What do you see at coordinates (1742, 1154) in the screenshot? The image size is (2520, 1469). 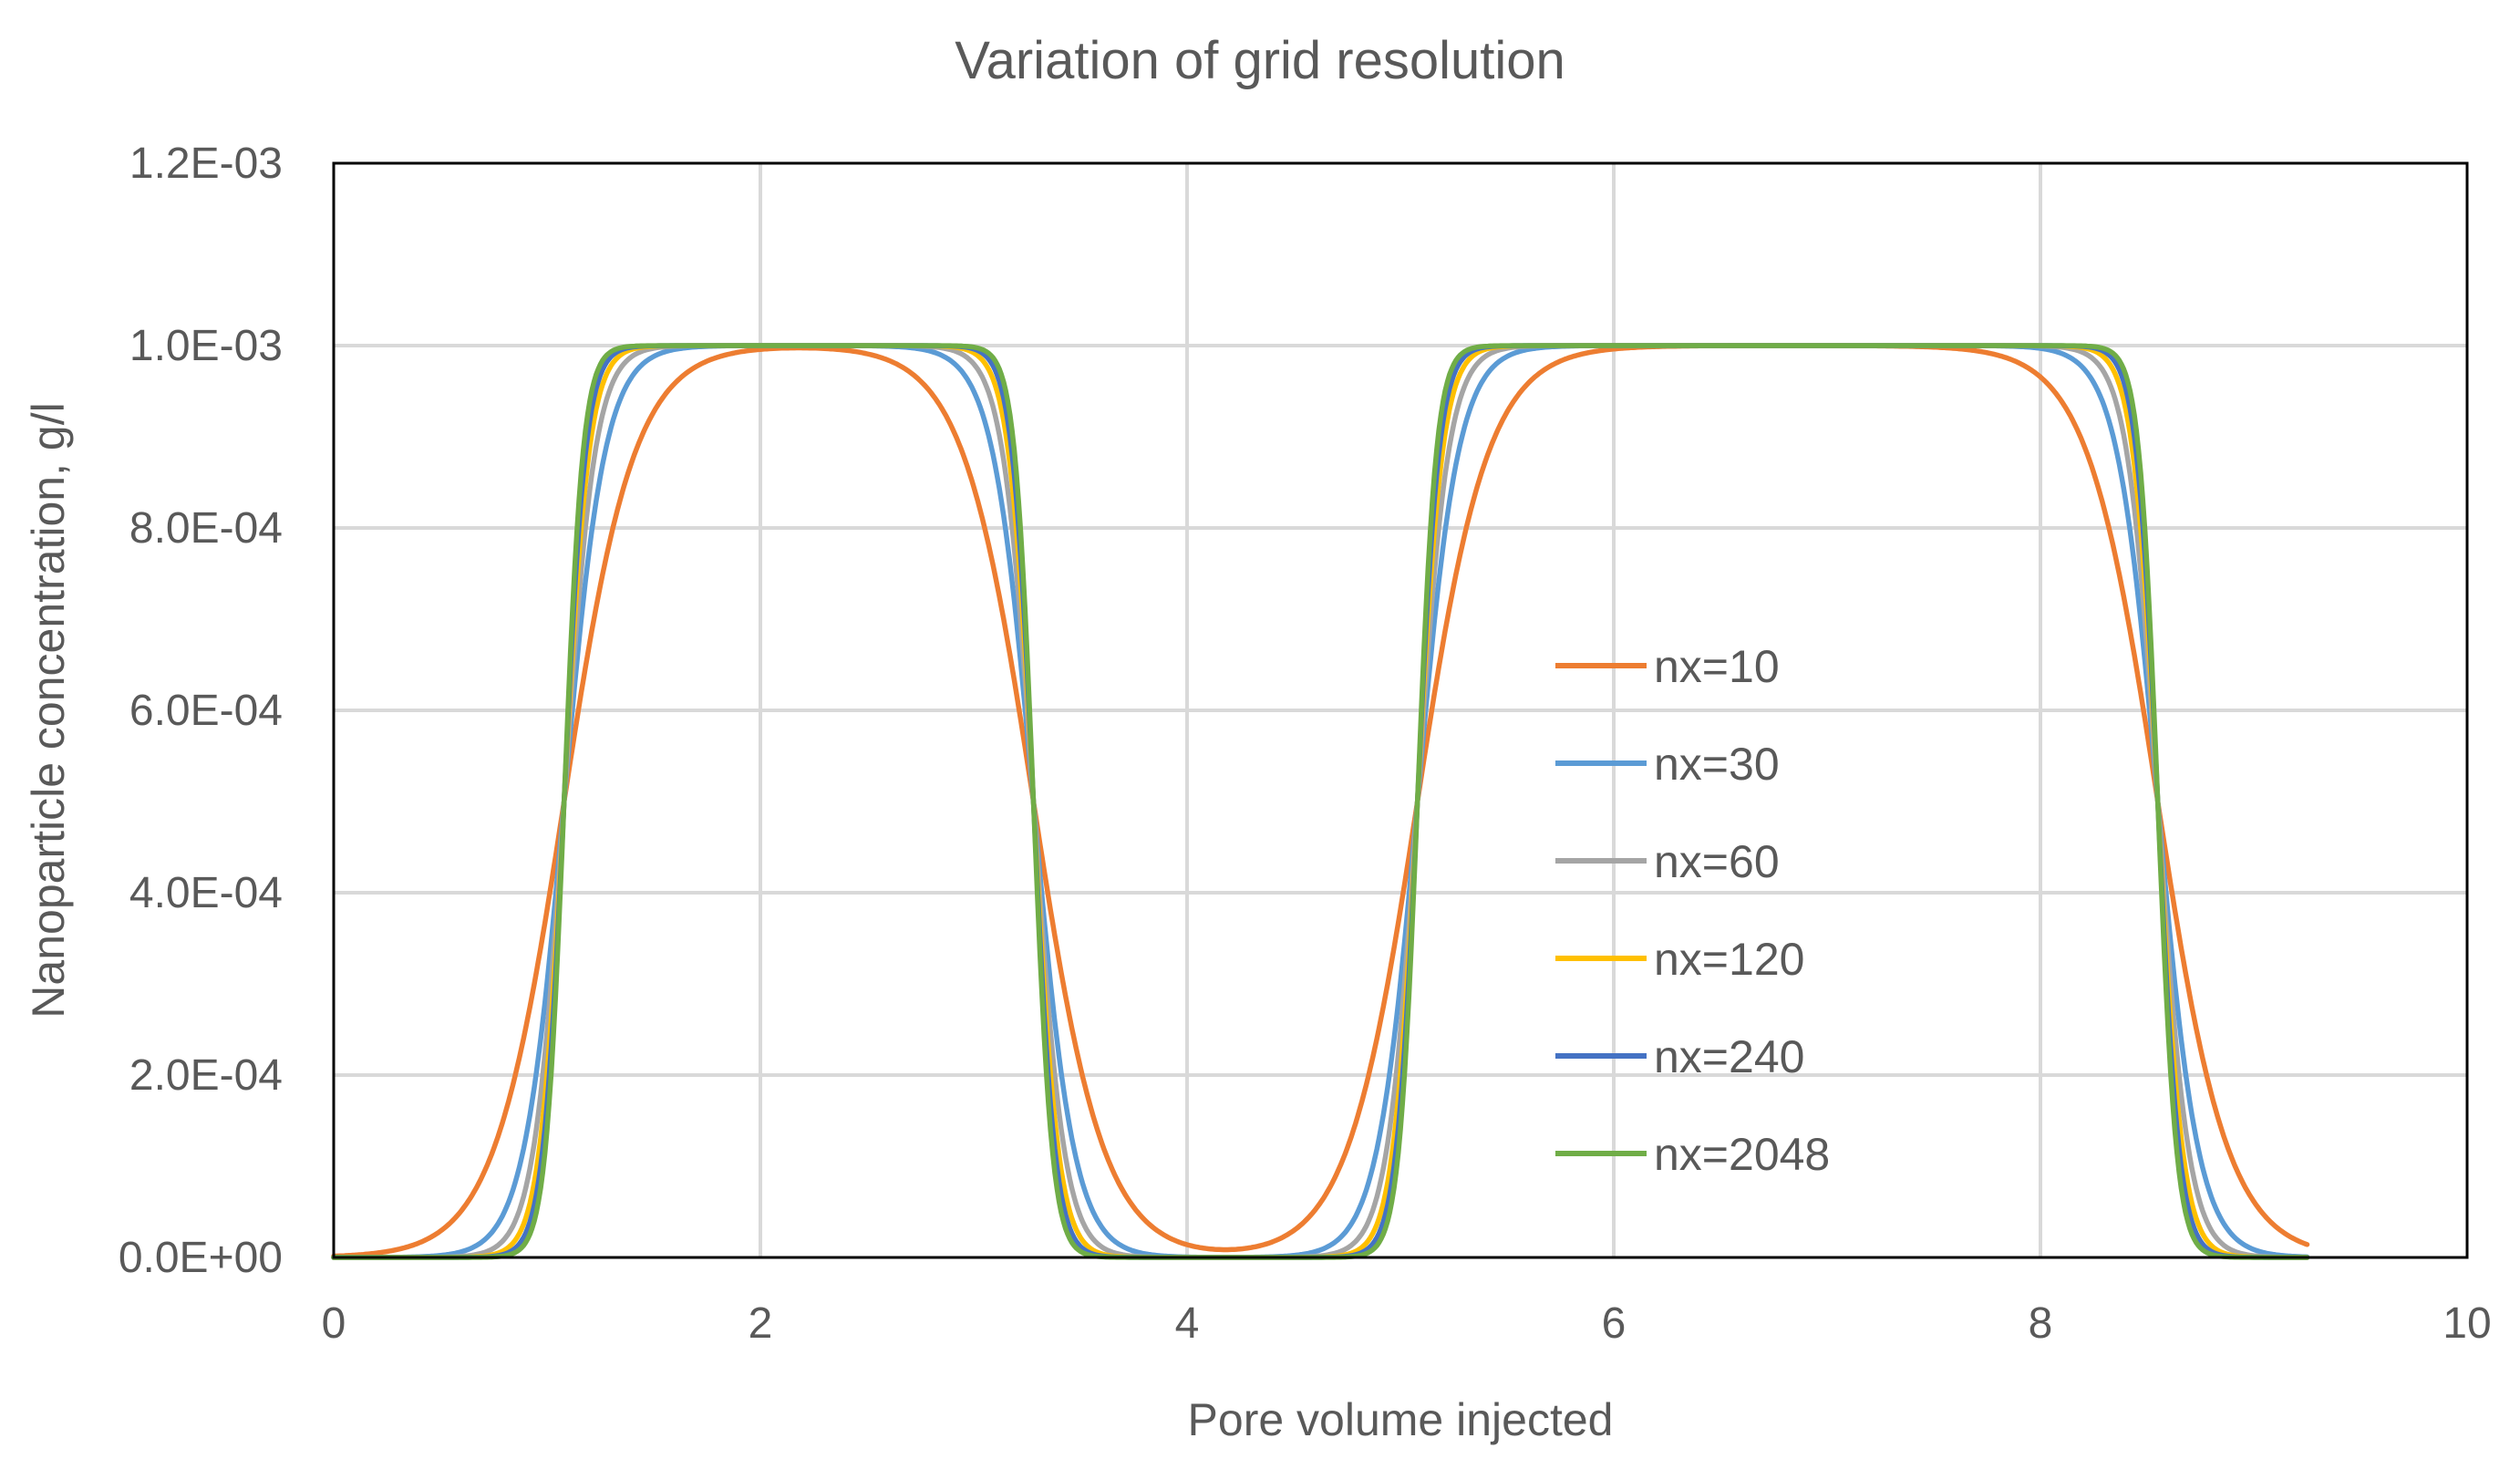 I see `legend-label: nx=2048` at bounding box center [1742, 1154].